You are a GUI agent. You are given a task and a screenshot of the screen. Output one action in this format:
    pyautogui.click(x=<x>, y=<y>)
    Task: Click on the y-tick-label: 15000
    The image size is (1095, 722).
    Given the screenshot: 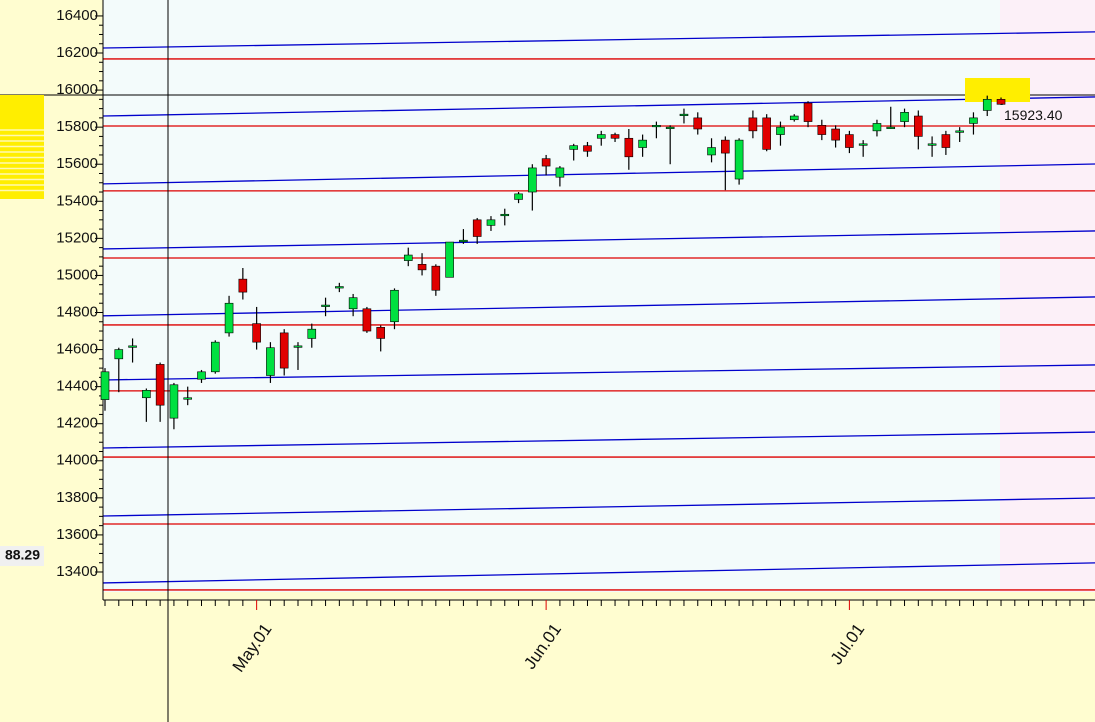 What is the action you would take?
    pyautogui.click(x=77, y=274)
    